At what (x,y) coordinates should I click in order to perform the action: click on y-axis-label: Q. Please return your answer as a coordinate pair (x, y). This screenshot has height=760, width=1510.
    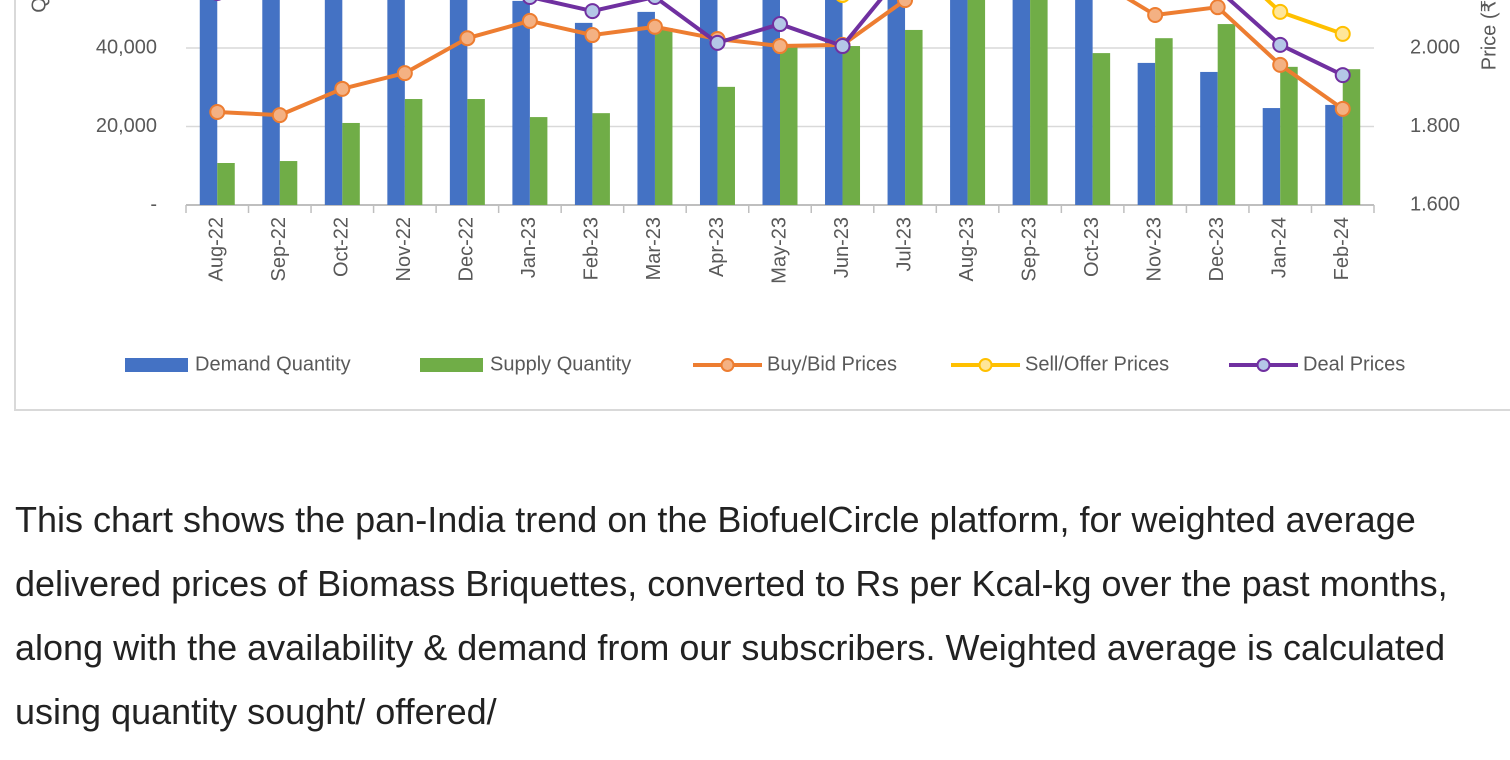
    Looking at the image, I should click on (39, 6).